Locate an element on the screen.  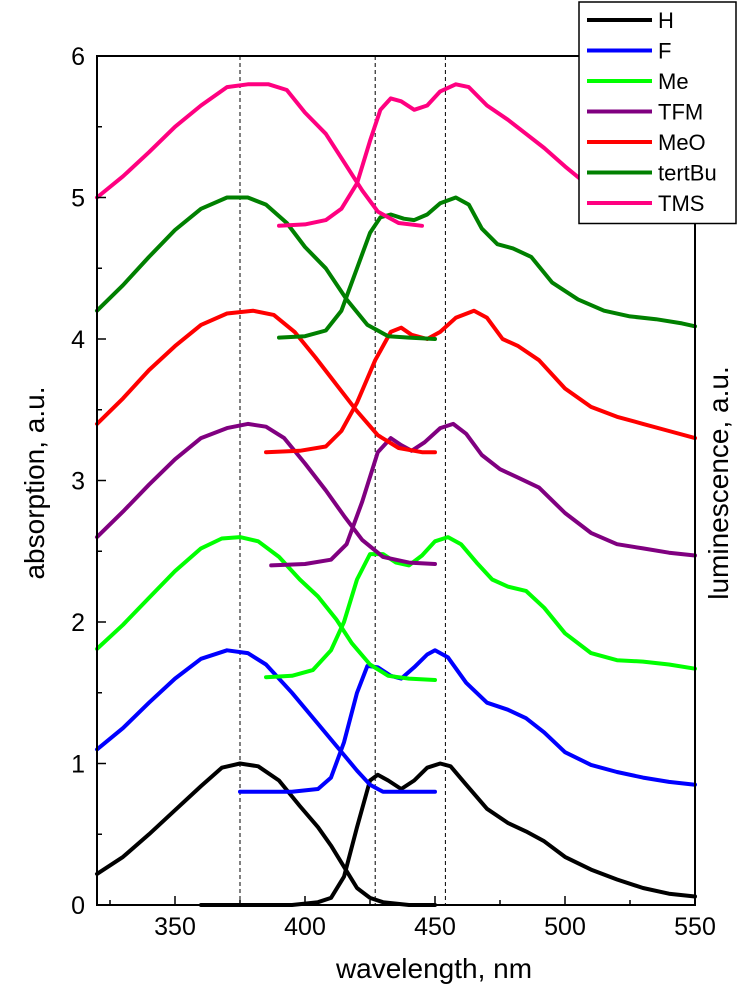
x-tick-label: 450 is located at coordinates (435, 927).